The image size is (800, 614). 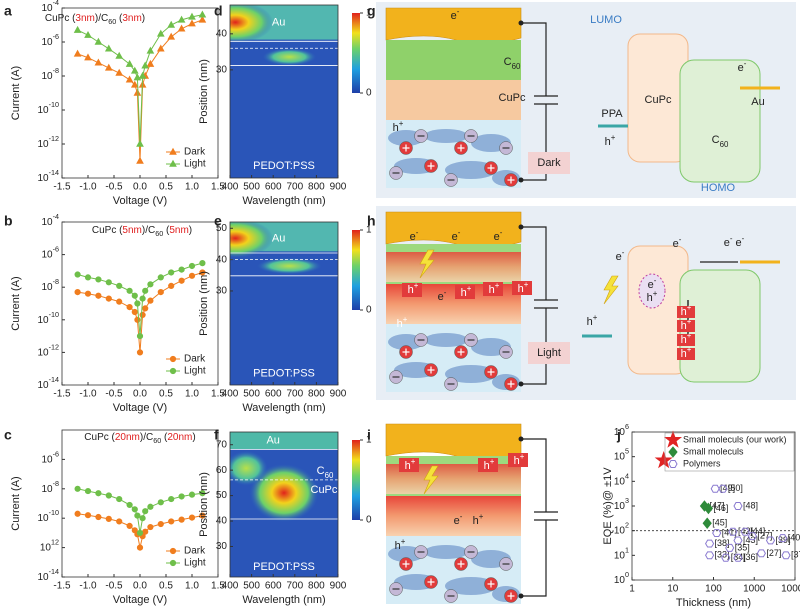 I want to click on annotation: Au, so click(x=278, y=22).